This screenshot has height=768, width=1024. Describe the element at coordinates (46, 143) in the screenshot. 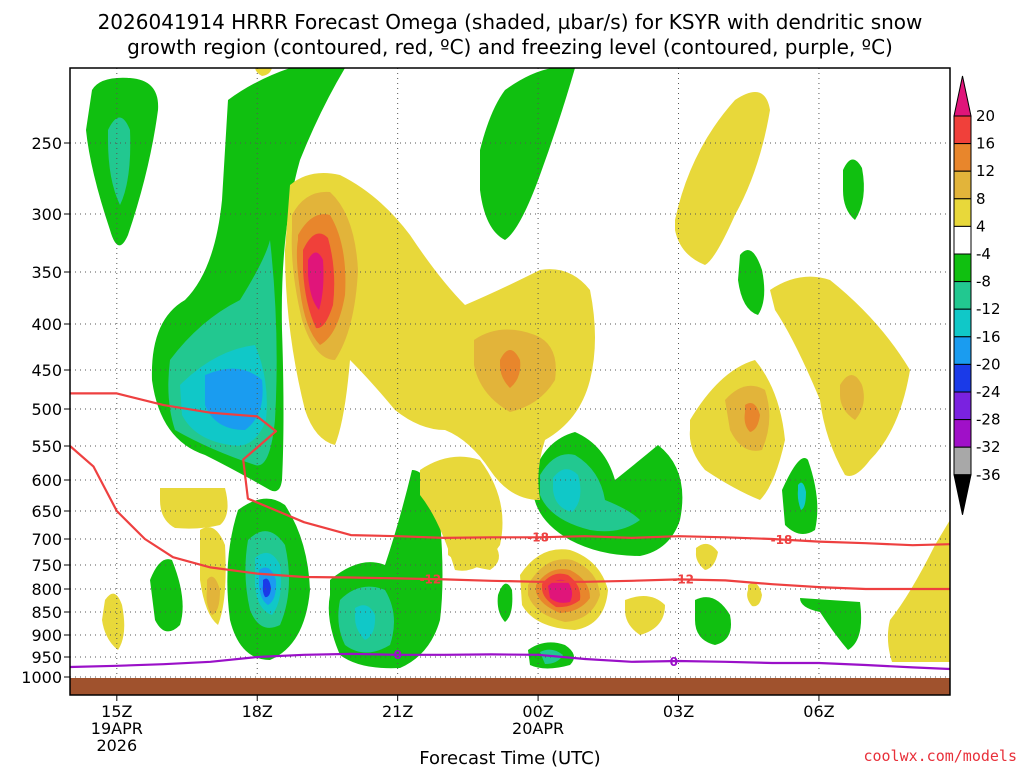

I see `y-tick-label-250: 250` at that location.